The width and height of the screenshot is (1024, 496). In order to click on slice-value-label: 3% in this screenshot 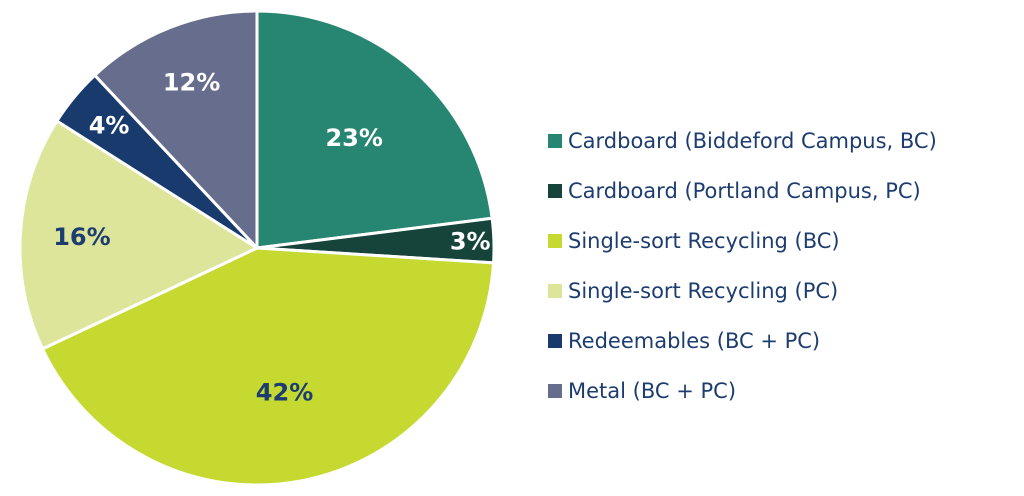, I will do `click(470, 241)`.